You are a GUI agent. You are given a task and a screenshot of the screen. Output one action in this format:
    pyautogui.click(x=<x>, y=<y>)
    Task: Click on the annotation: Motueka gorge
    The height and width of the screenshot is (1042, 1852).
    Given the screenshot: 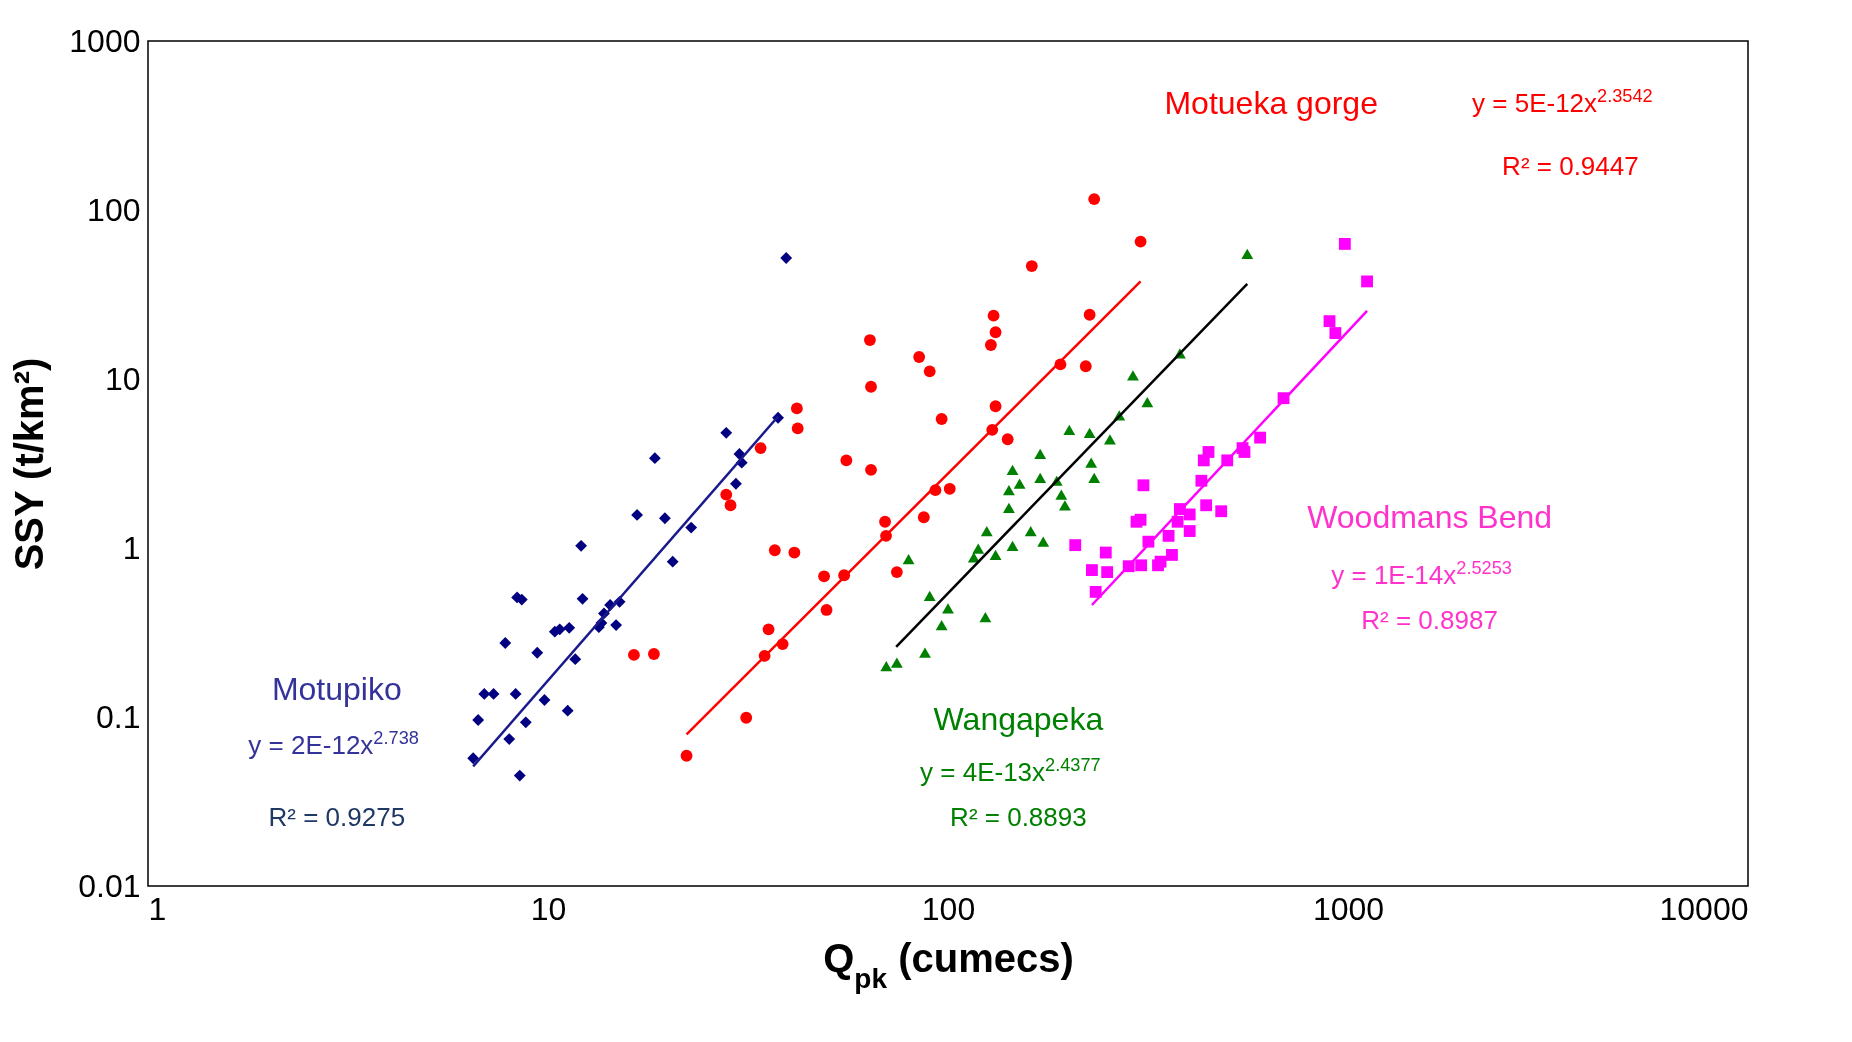 What is the action you would take?
    pyautogui.click(x=1271, y=102)
    